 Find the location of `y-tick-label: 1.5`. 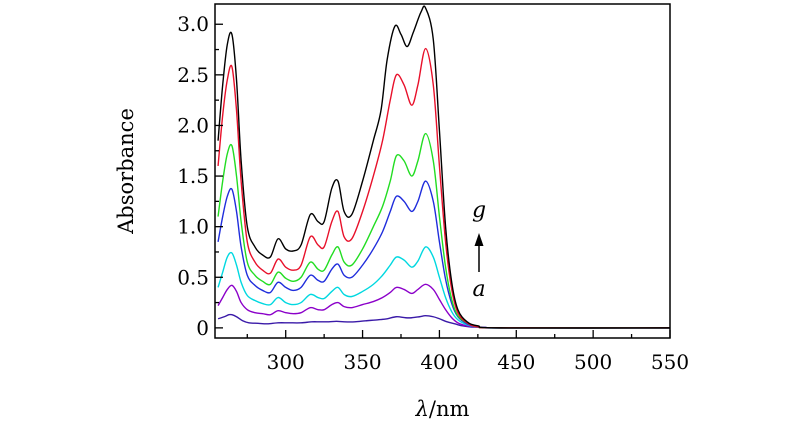

y-tick-label: 1.5 is located at coordinates (193, 176).